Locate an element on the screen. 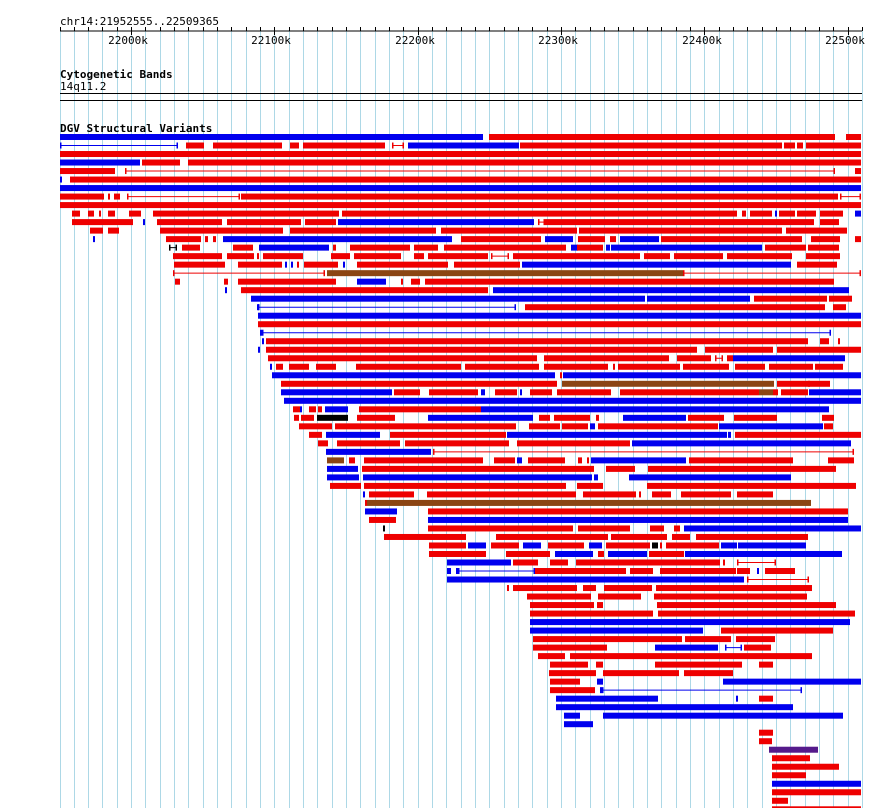 Image resolution: width=890 pixels, height=812 pixels. cytoband-track: Cytogenetic Bands 14q11.2 is located at coordinates (461, 84).